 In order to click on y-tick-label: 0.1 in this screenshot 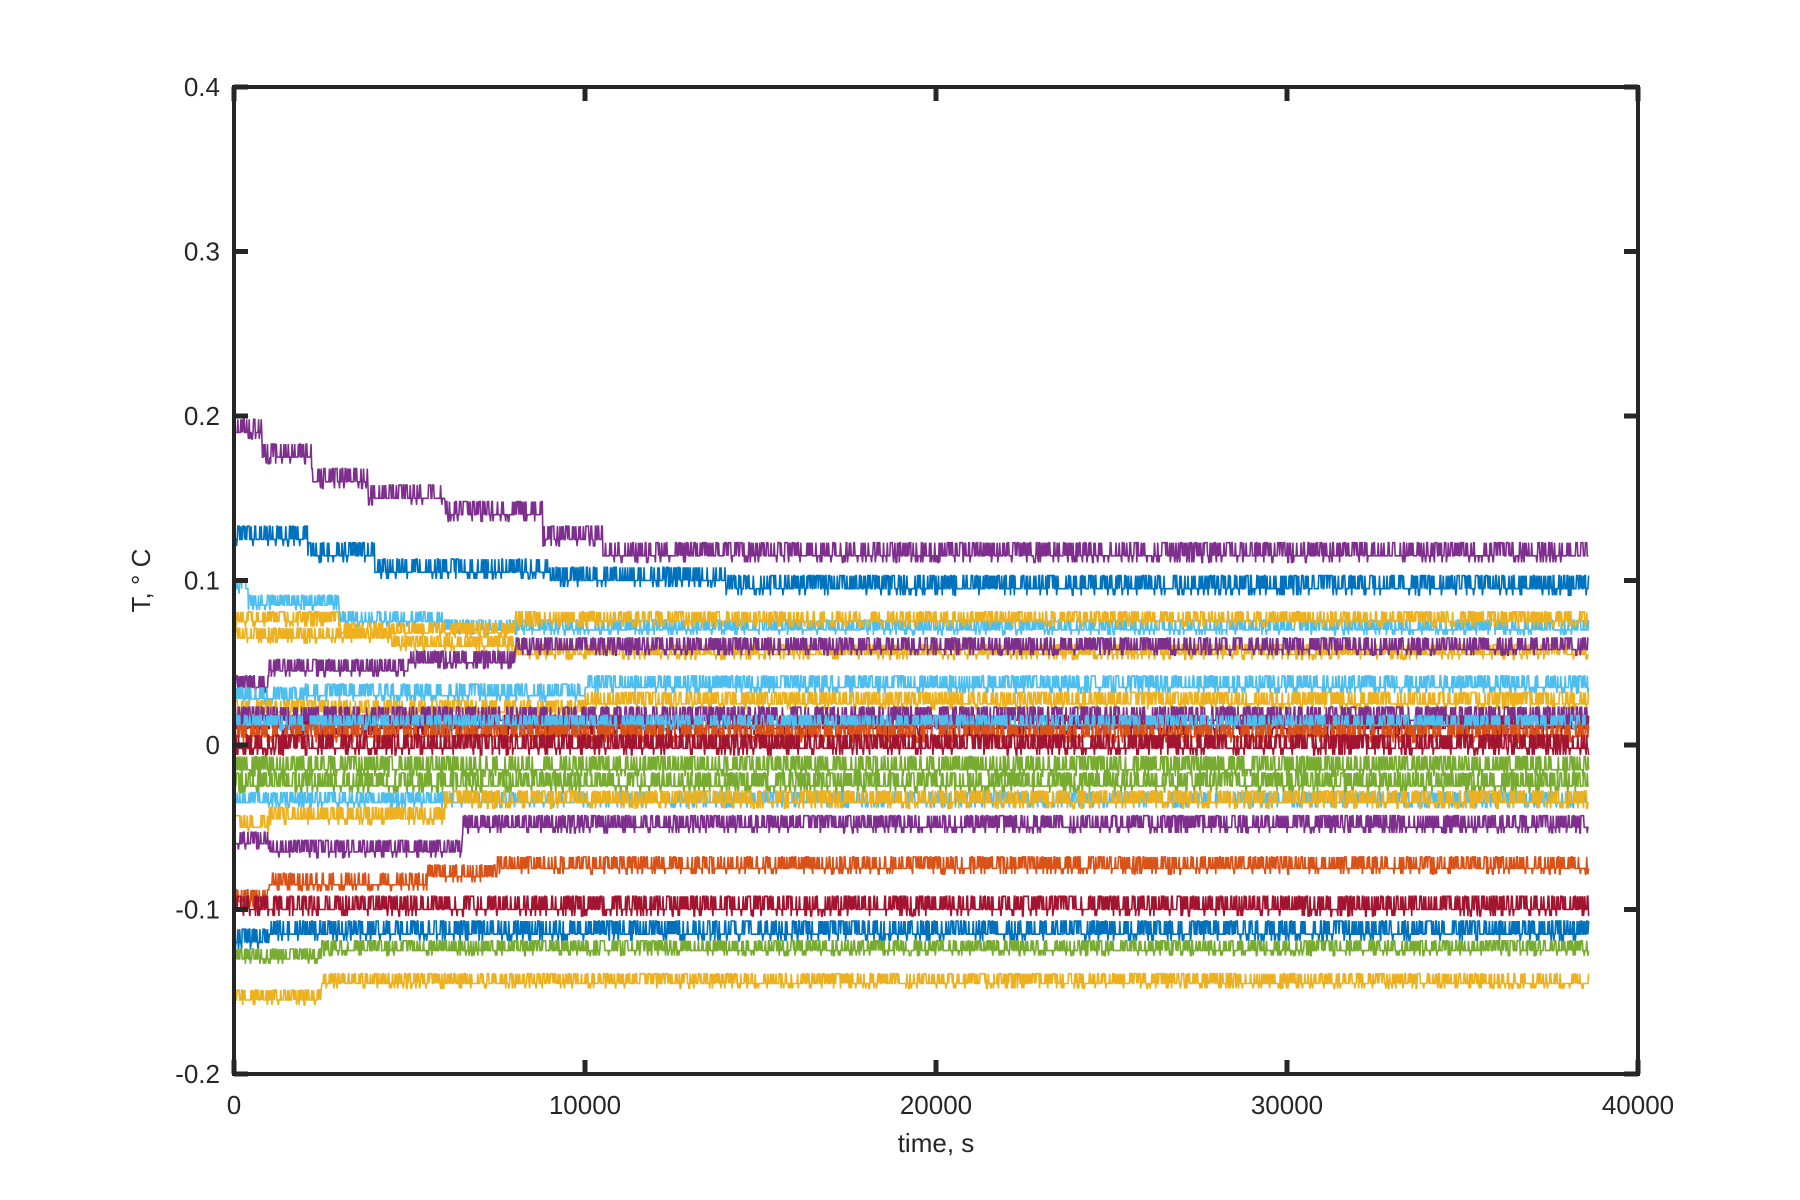, I will do `click(202, 581)`.